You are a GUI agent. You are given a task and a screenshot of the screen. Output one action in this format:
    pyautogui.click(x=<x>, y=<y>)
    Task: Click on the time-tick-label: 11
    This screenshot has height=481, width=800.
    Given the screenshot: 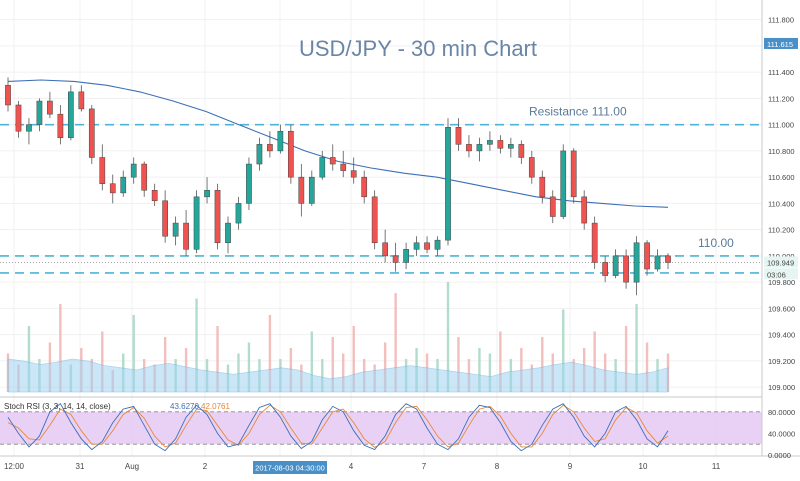 What is the action you would take?
    pyautogui.click(x=716, y=466)
    